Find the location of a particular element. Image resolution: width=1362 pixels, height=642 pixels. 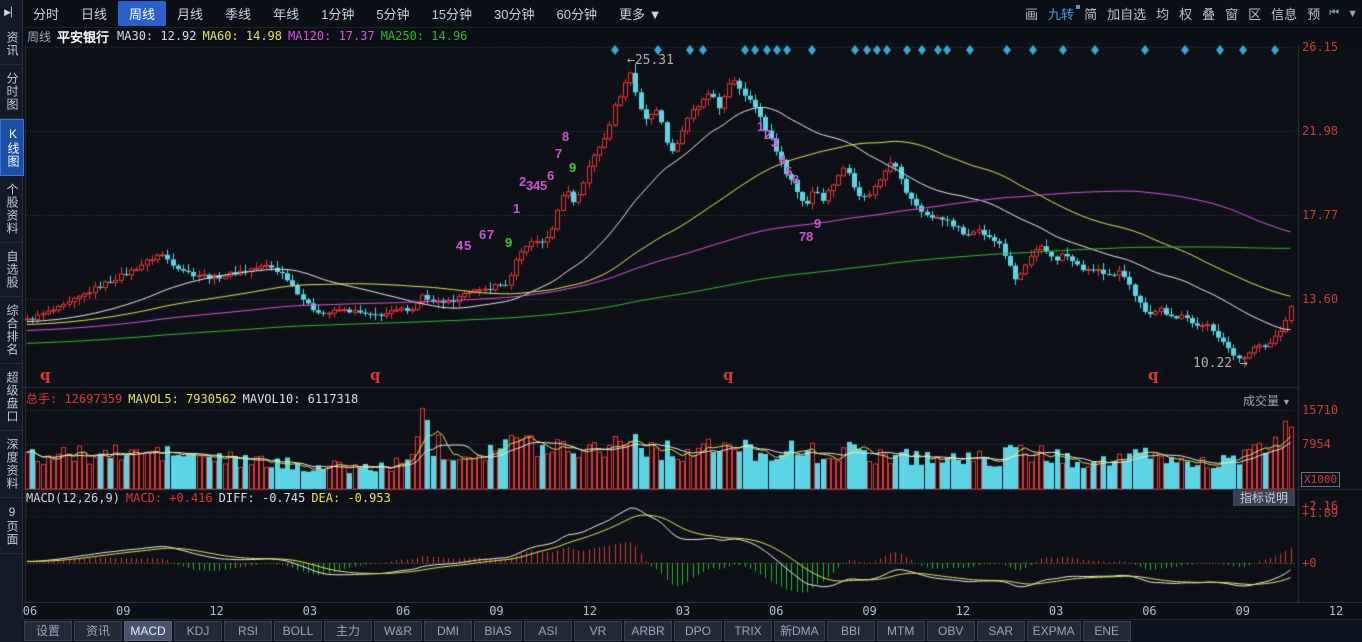

volume-indicator-dropdown: 成交量 ▼ is located at coordinates (1267, 400).